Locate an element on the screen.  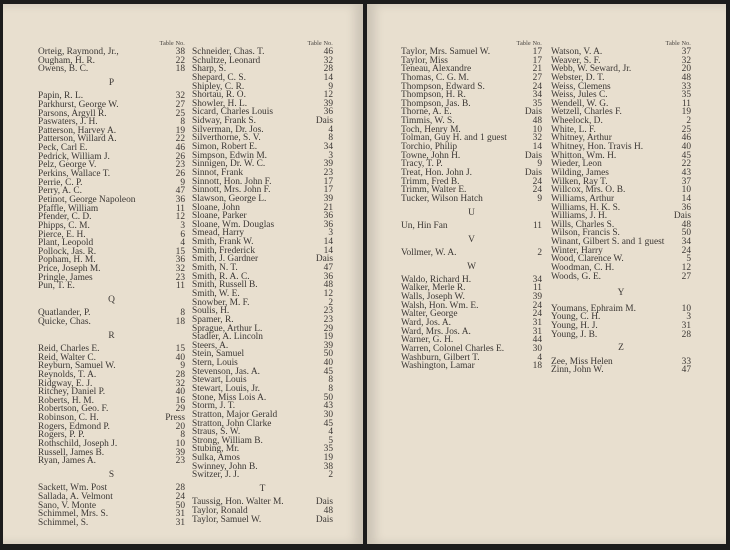
guest-name: Thompson, H. R. is located at coordinates (433, 95).